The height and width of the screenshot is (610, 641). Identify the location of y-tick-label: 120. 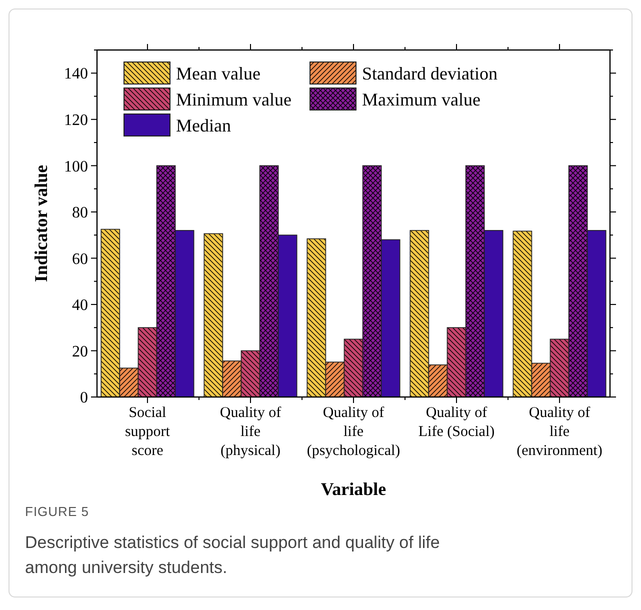
(76, 120).